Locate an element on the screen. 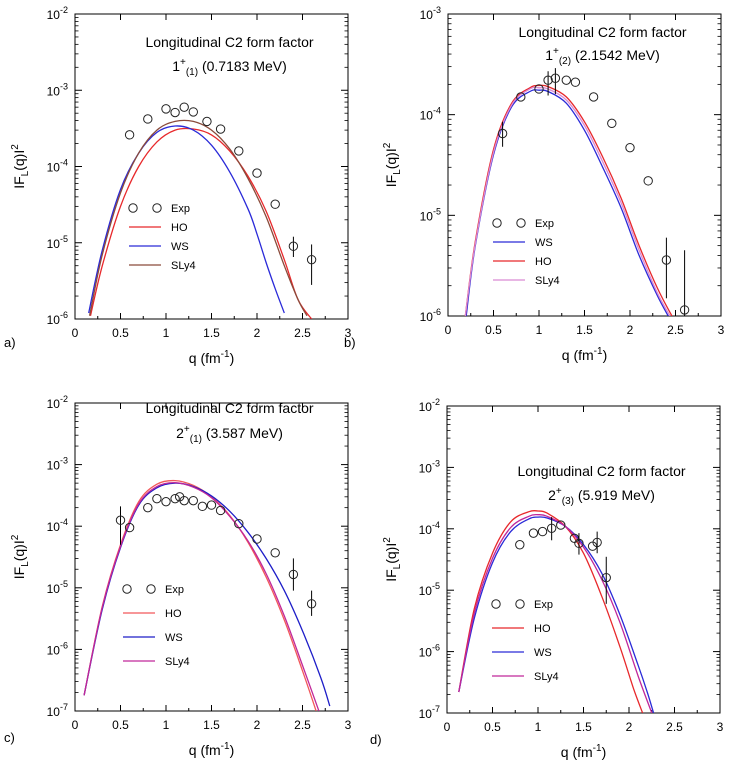  chart-title: Longitudinal C2 form factor is located at coordinates (229, 408).